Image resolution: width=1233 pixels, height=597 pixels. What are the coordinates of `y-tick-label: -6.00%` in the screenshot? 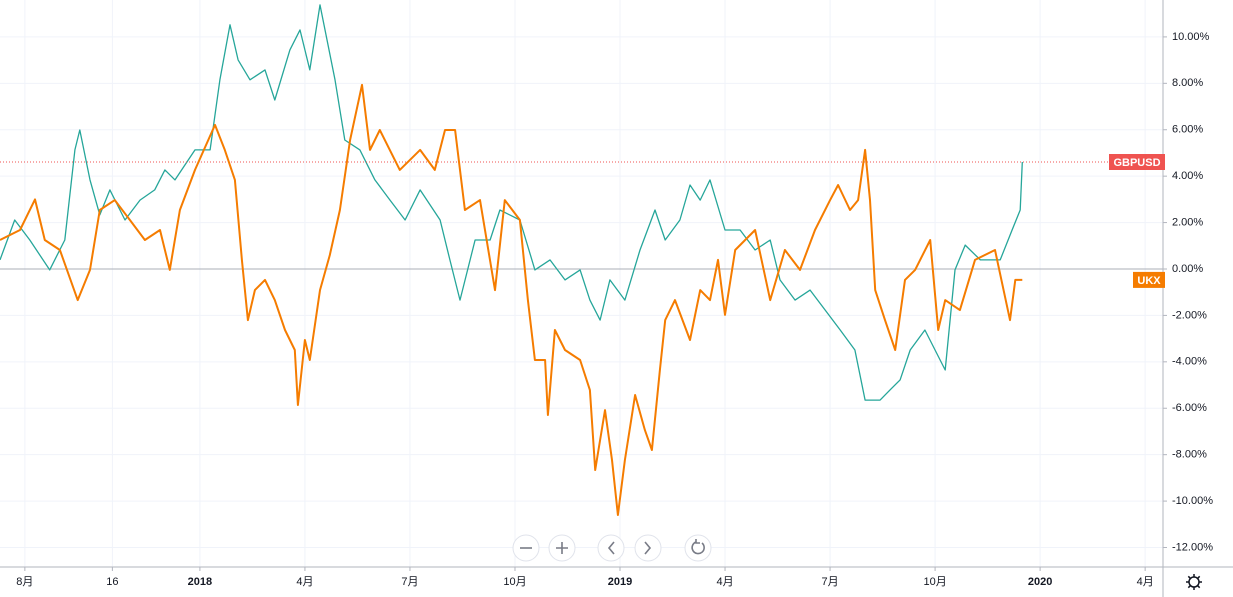 It's located at (1189, 408).